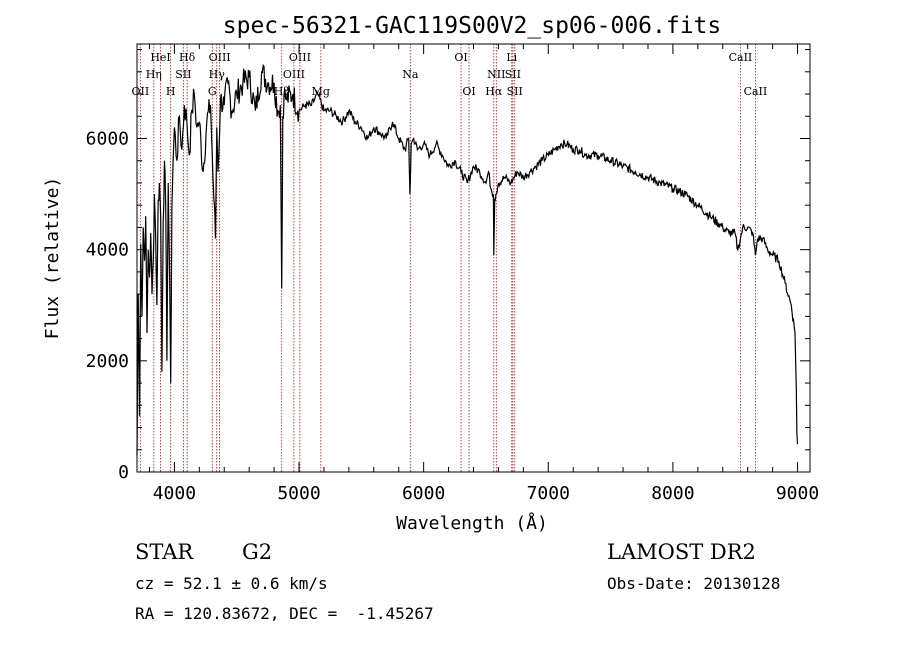 This screenshot has width=900, height=649. What do you see at coordinates (160, 57) in the screenshot?
I see `line-label: HeI` at bounding box center [160, 57].